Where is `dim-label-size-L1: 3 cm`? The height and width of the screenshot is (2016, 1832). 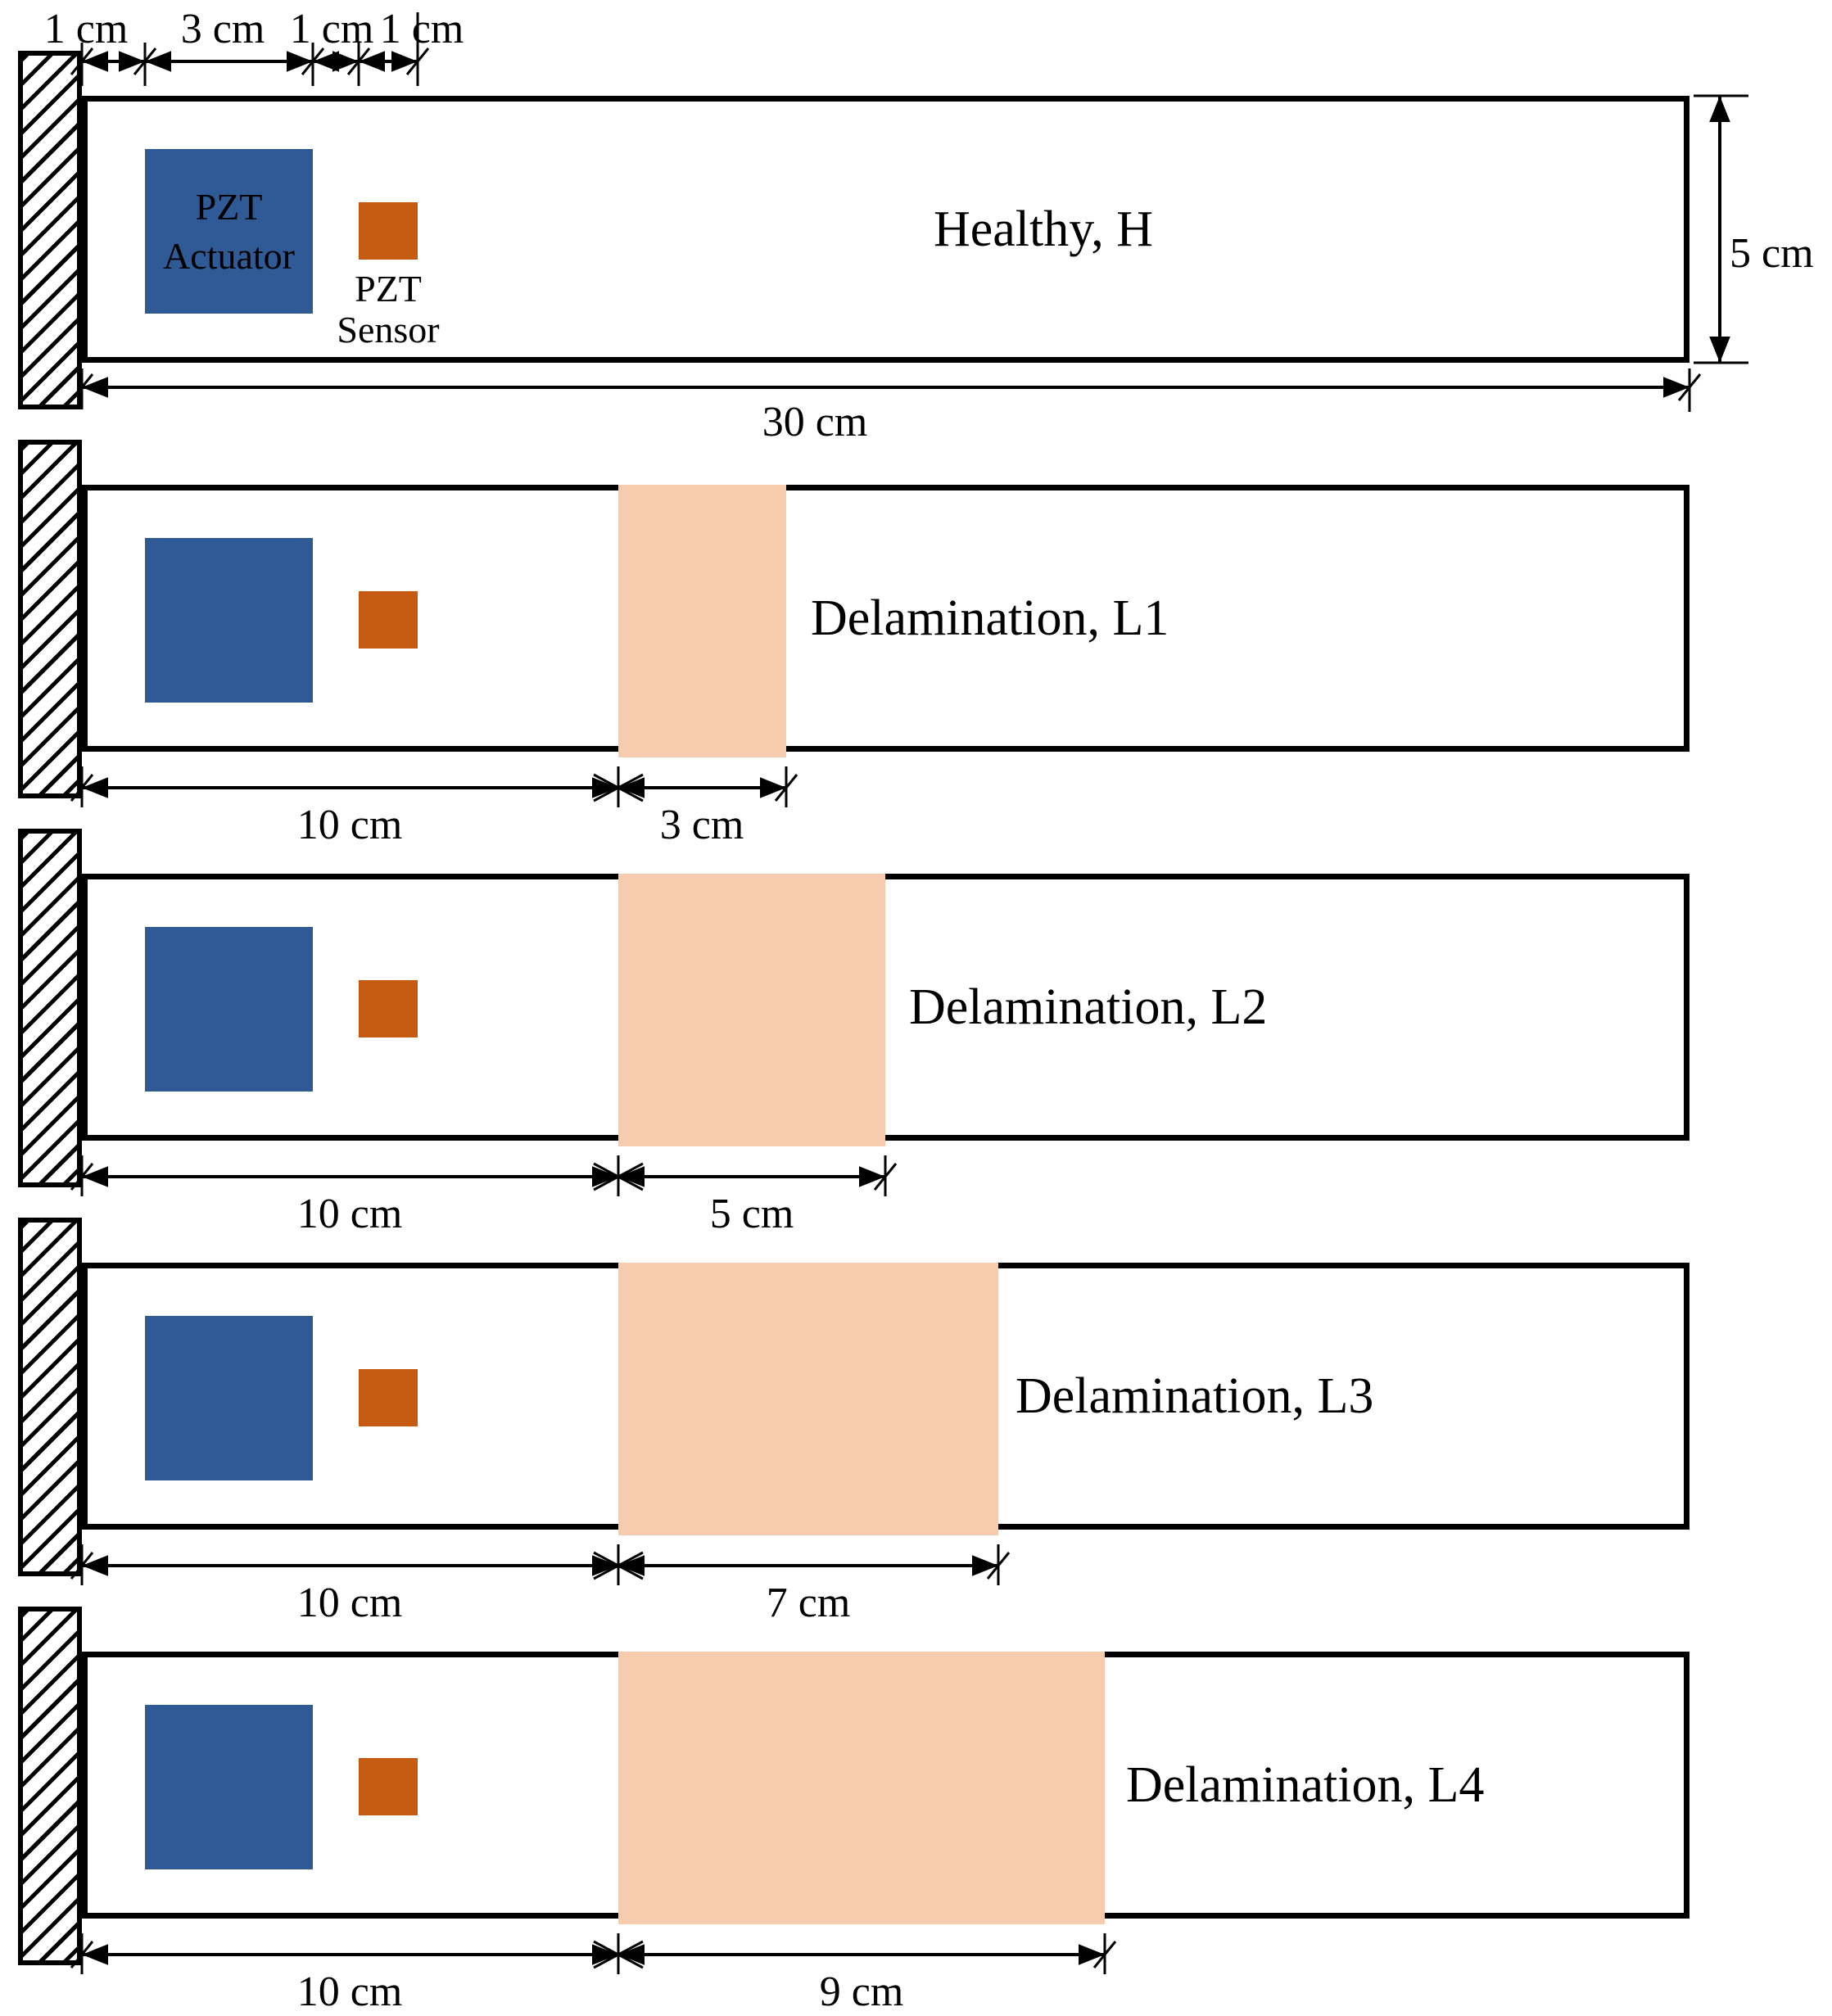
dim-label-size-L1: 3 cm is located at coordinates (701, 825).